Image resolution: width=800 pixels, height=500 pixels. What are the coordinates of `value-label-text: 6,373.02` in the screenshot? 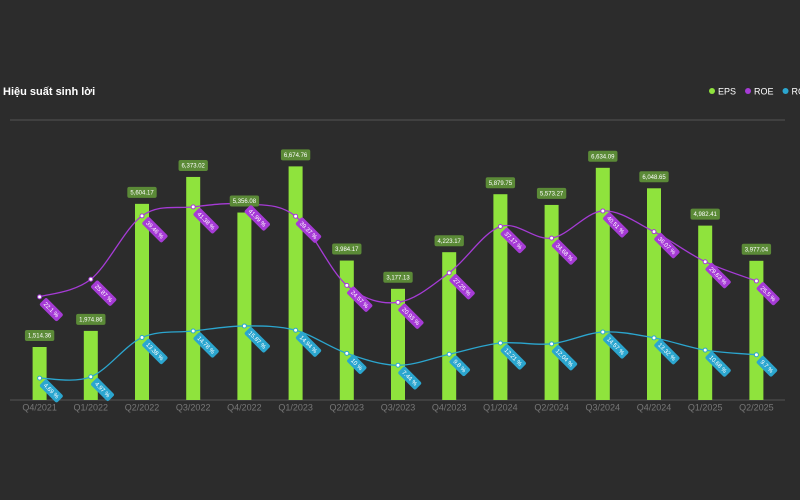 It's located at (194, 167).